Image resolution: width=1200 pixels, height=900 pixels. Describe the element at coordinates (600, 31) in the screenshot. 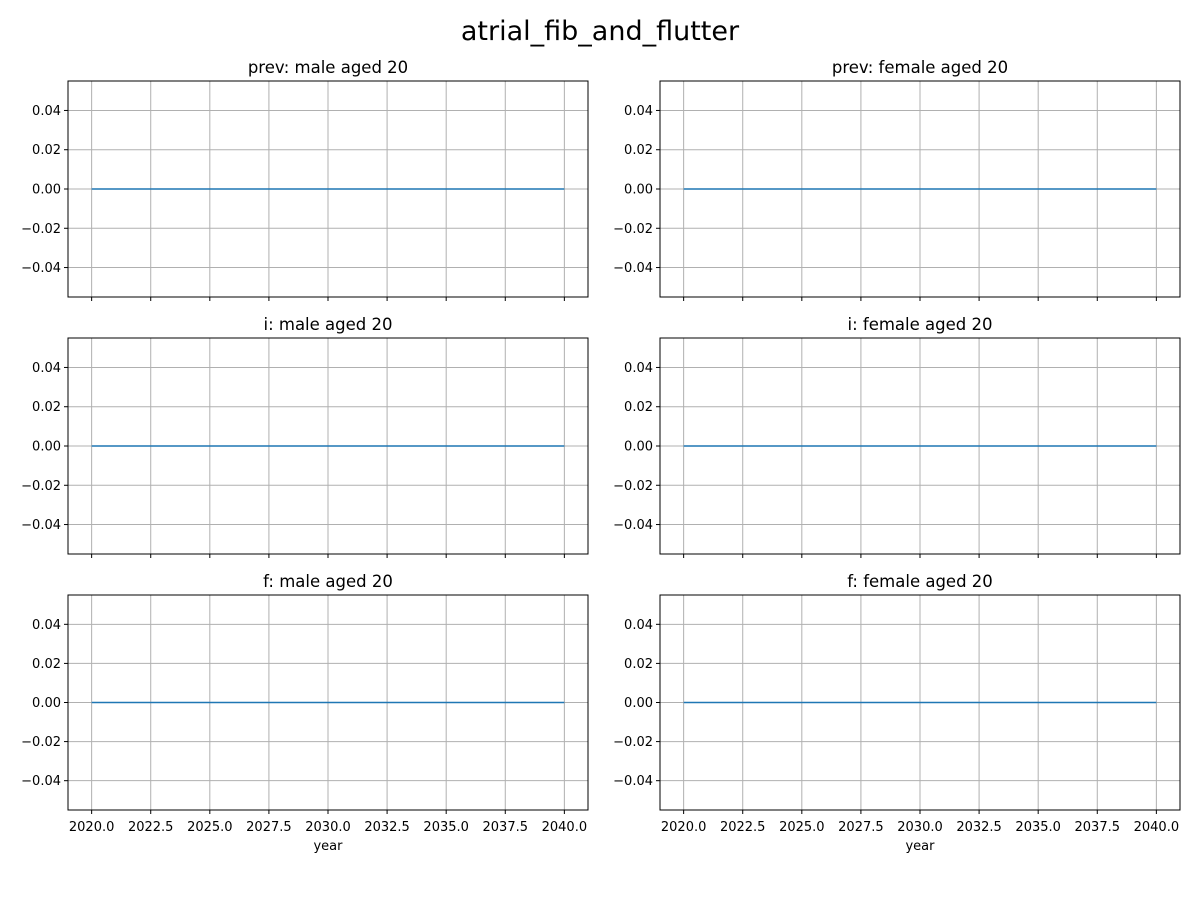

I see `figure-title: atrial_fib_and_flutter` at that location.